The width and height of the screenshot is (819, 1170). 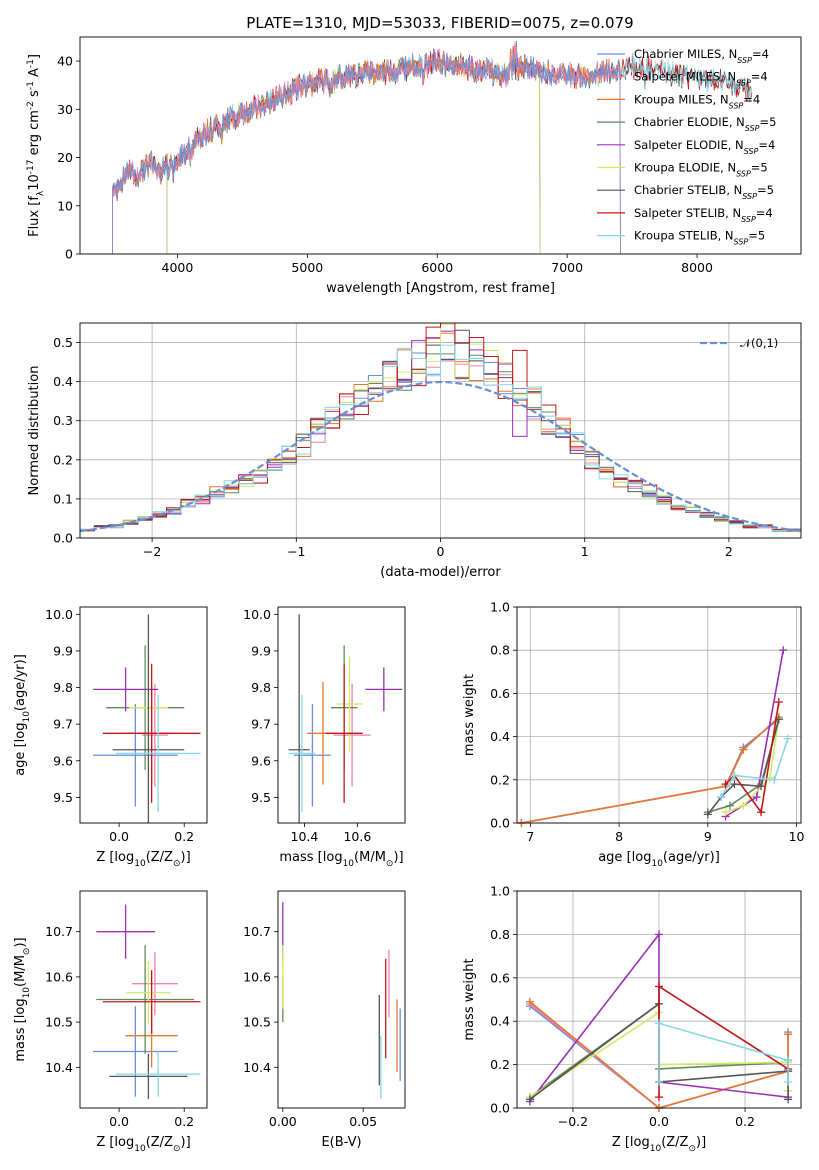 I want to click on legend-label-8: Kroupa STELIB, NSSP=5, so click(x=699, y=238).